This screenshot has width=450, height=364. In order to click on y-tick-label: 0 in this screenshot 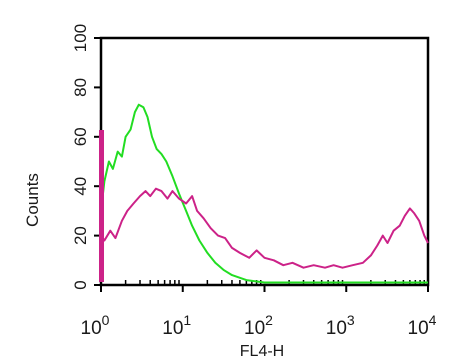, I will do `click(80, 284)`.